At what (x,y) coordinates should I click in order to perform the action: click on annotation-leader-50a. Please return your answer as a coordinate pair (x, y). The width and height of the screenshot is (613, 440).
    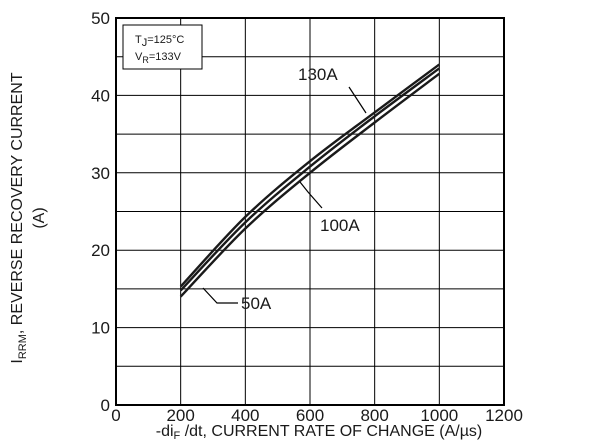
    Looking at the image, I should click on (220, 295).